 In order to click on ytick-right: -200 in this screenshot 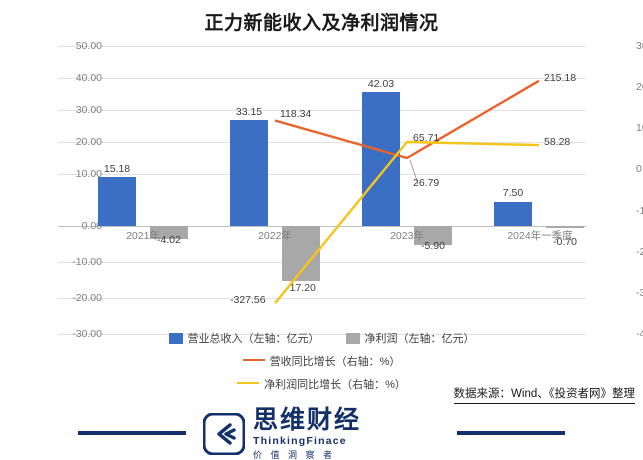, I will do `click(639, 252)`.